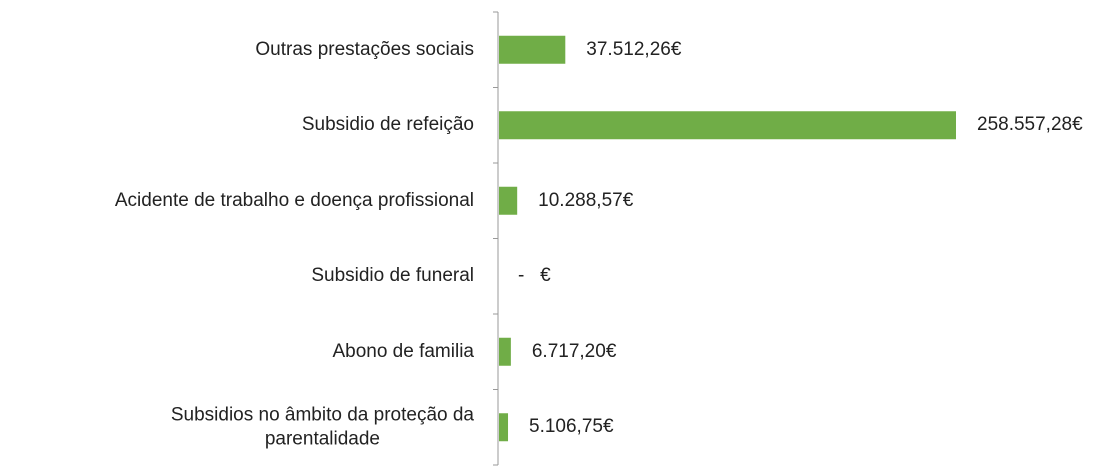 The width and height of the screenshot is (1114, 468). I want to click on value-label: 5.106,75€, so click(571, 427).